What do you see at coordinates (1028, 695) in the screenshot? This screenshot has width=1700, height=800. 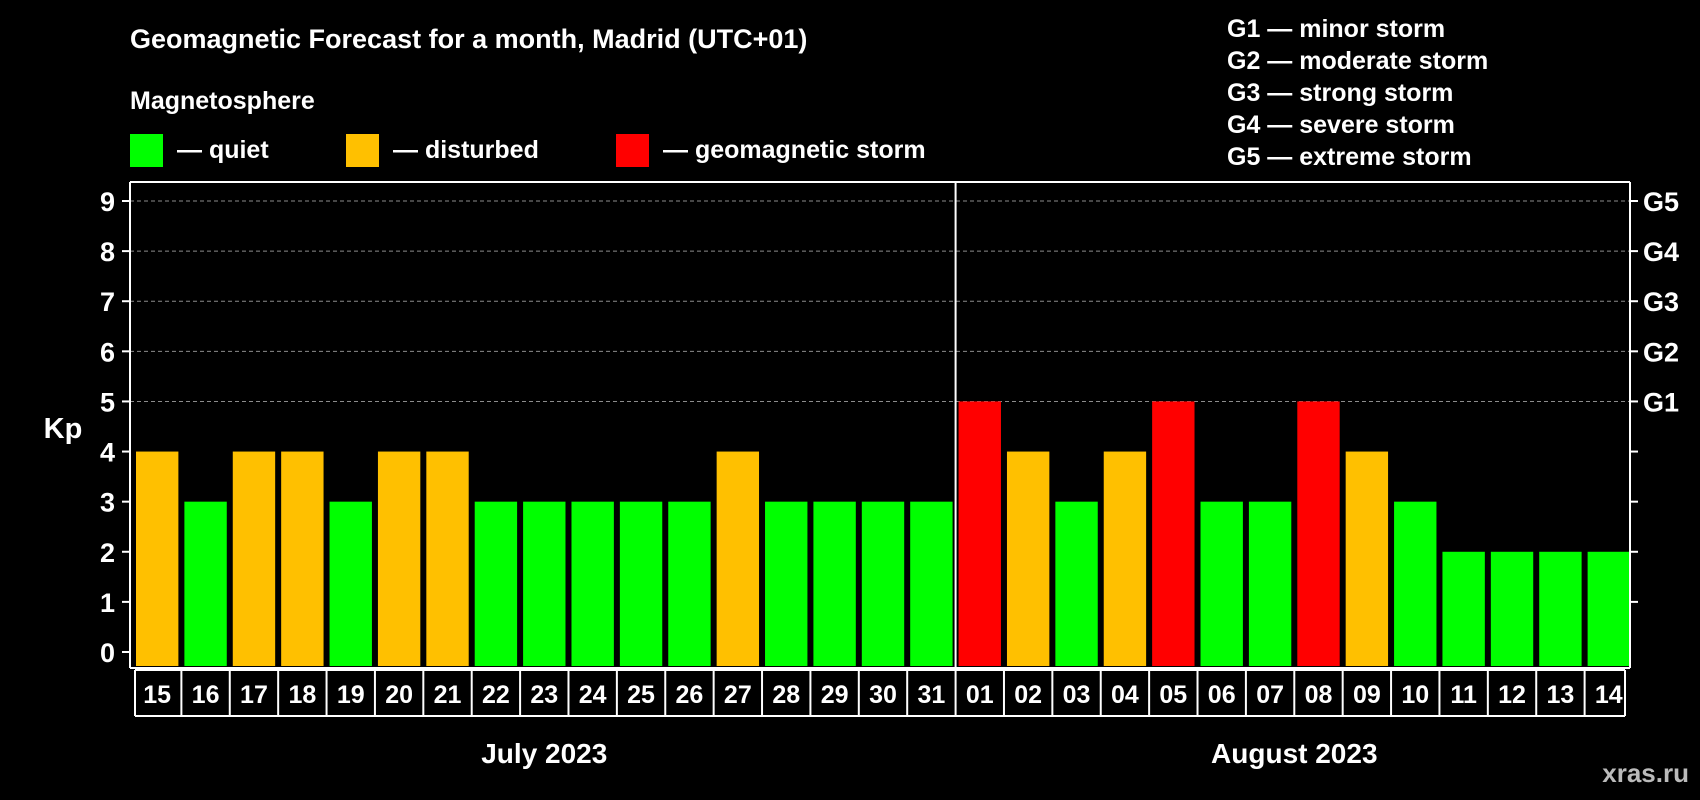 I see `x-tick-label: 02` at bounding box center [1028, 695].